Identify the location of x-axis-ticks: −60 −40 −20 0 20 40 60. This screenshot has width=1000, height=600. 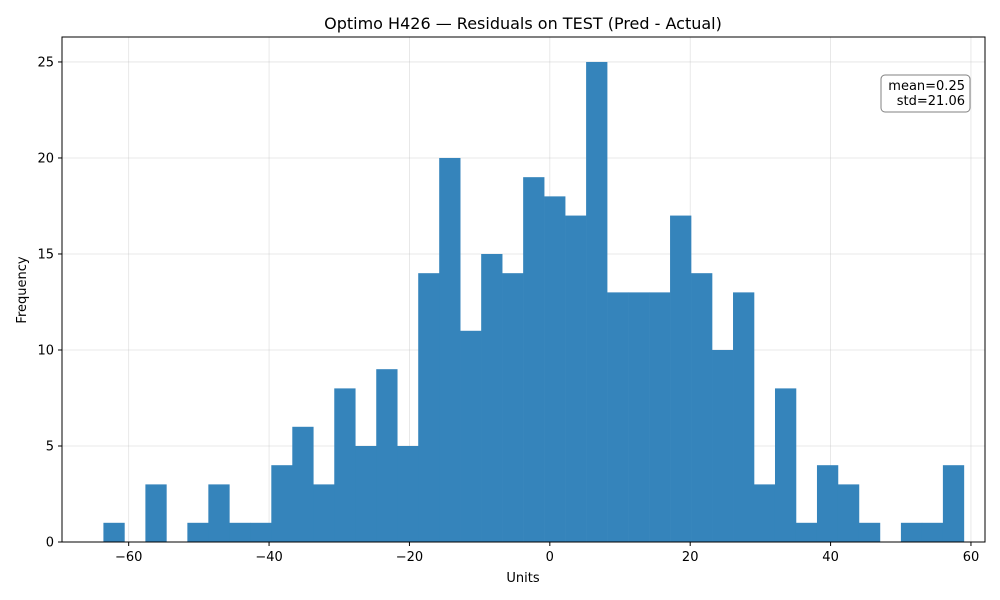
(547, 553).